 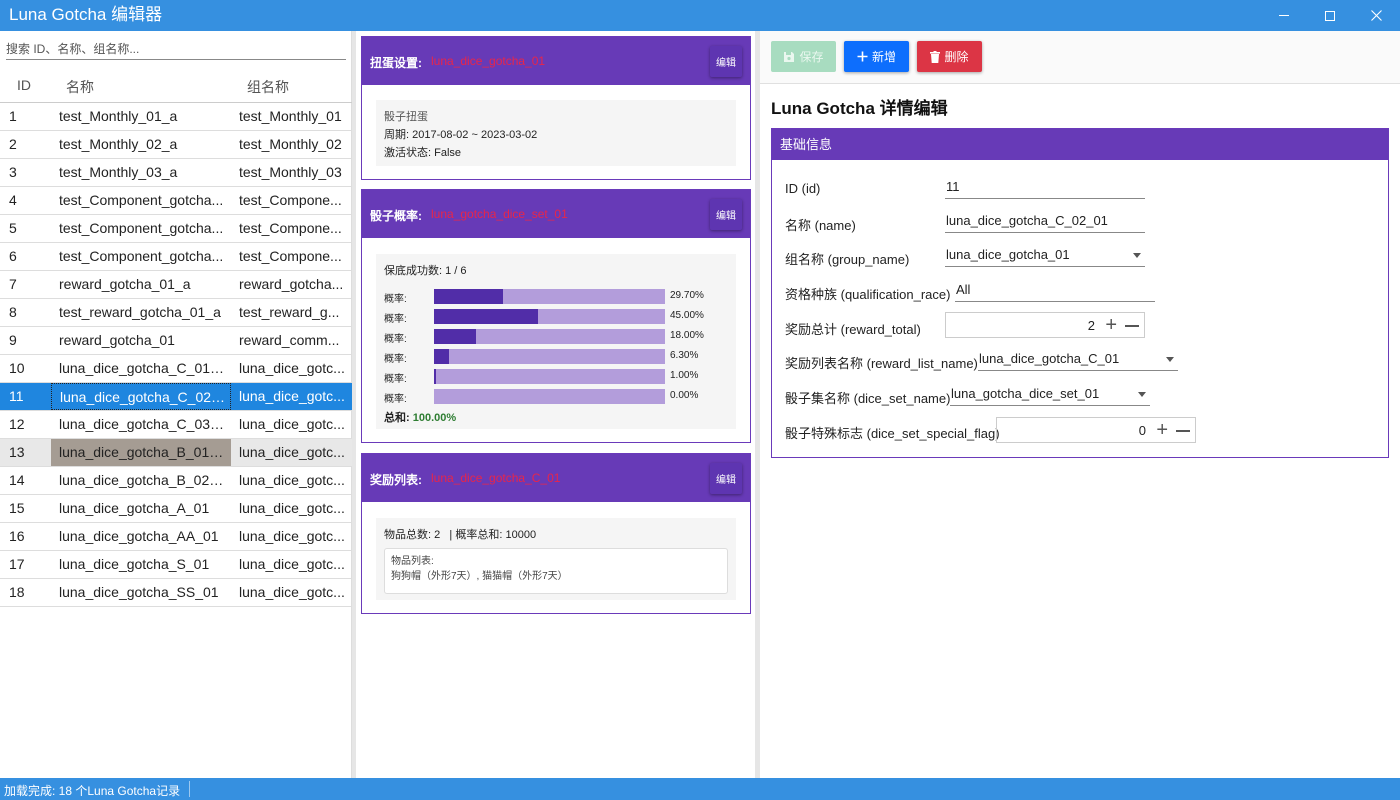 What do you see at coordinates (853, 329) in the screenshot?
I see `reward-total-label: 奖励总计 (reward_total)` at bounding box center [853, 329].